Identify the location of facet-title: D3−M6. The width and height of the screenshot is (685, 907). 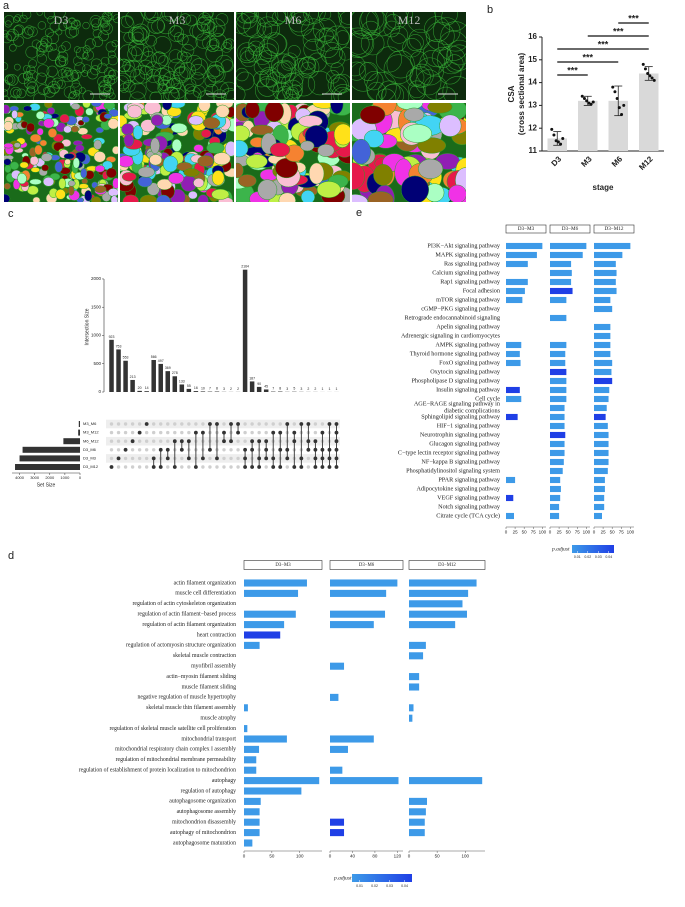
(367, 565).